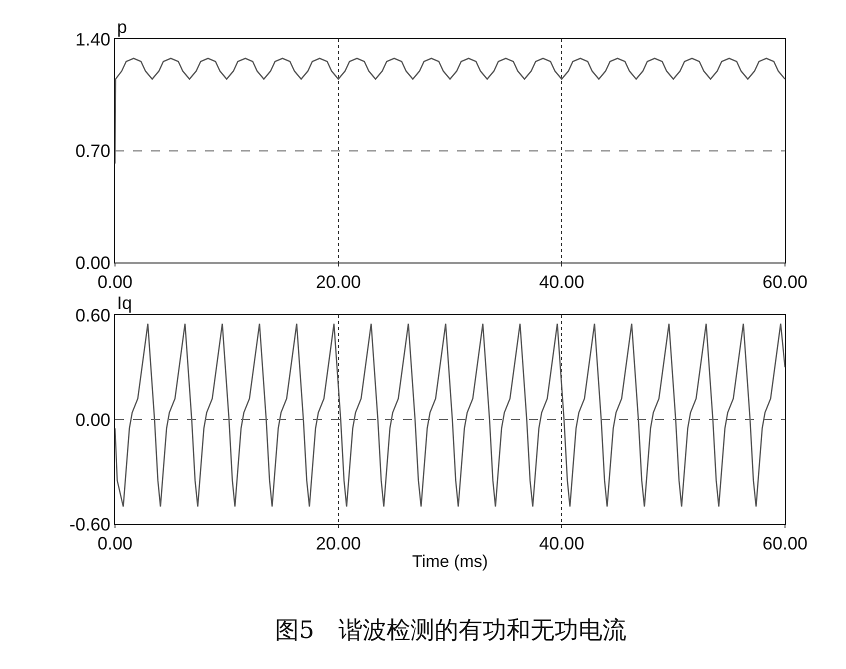 This screenshot has height=669, width=846. Describe the element at coordinates (92, 40) in the screenshot. I see `y-tick-label: 1.40` at that location.